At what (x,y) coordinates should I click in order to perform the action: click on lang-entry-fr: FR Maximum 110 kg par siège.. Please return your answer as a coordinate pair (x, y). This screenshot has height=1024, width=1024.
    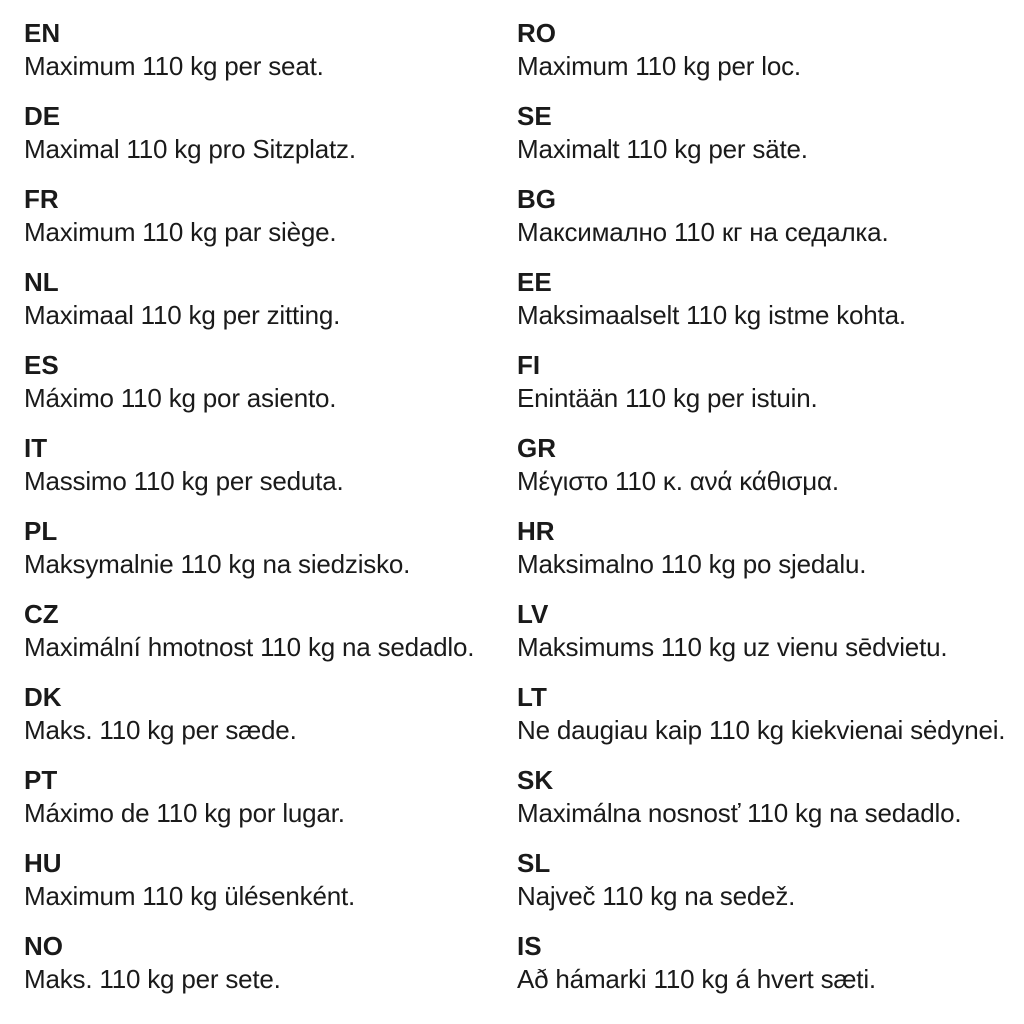
    Looking at the image, I should click on (270, 216).